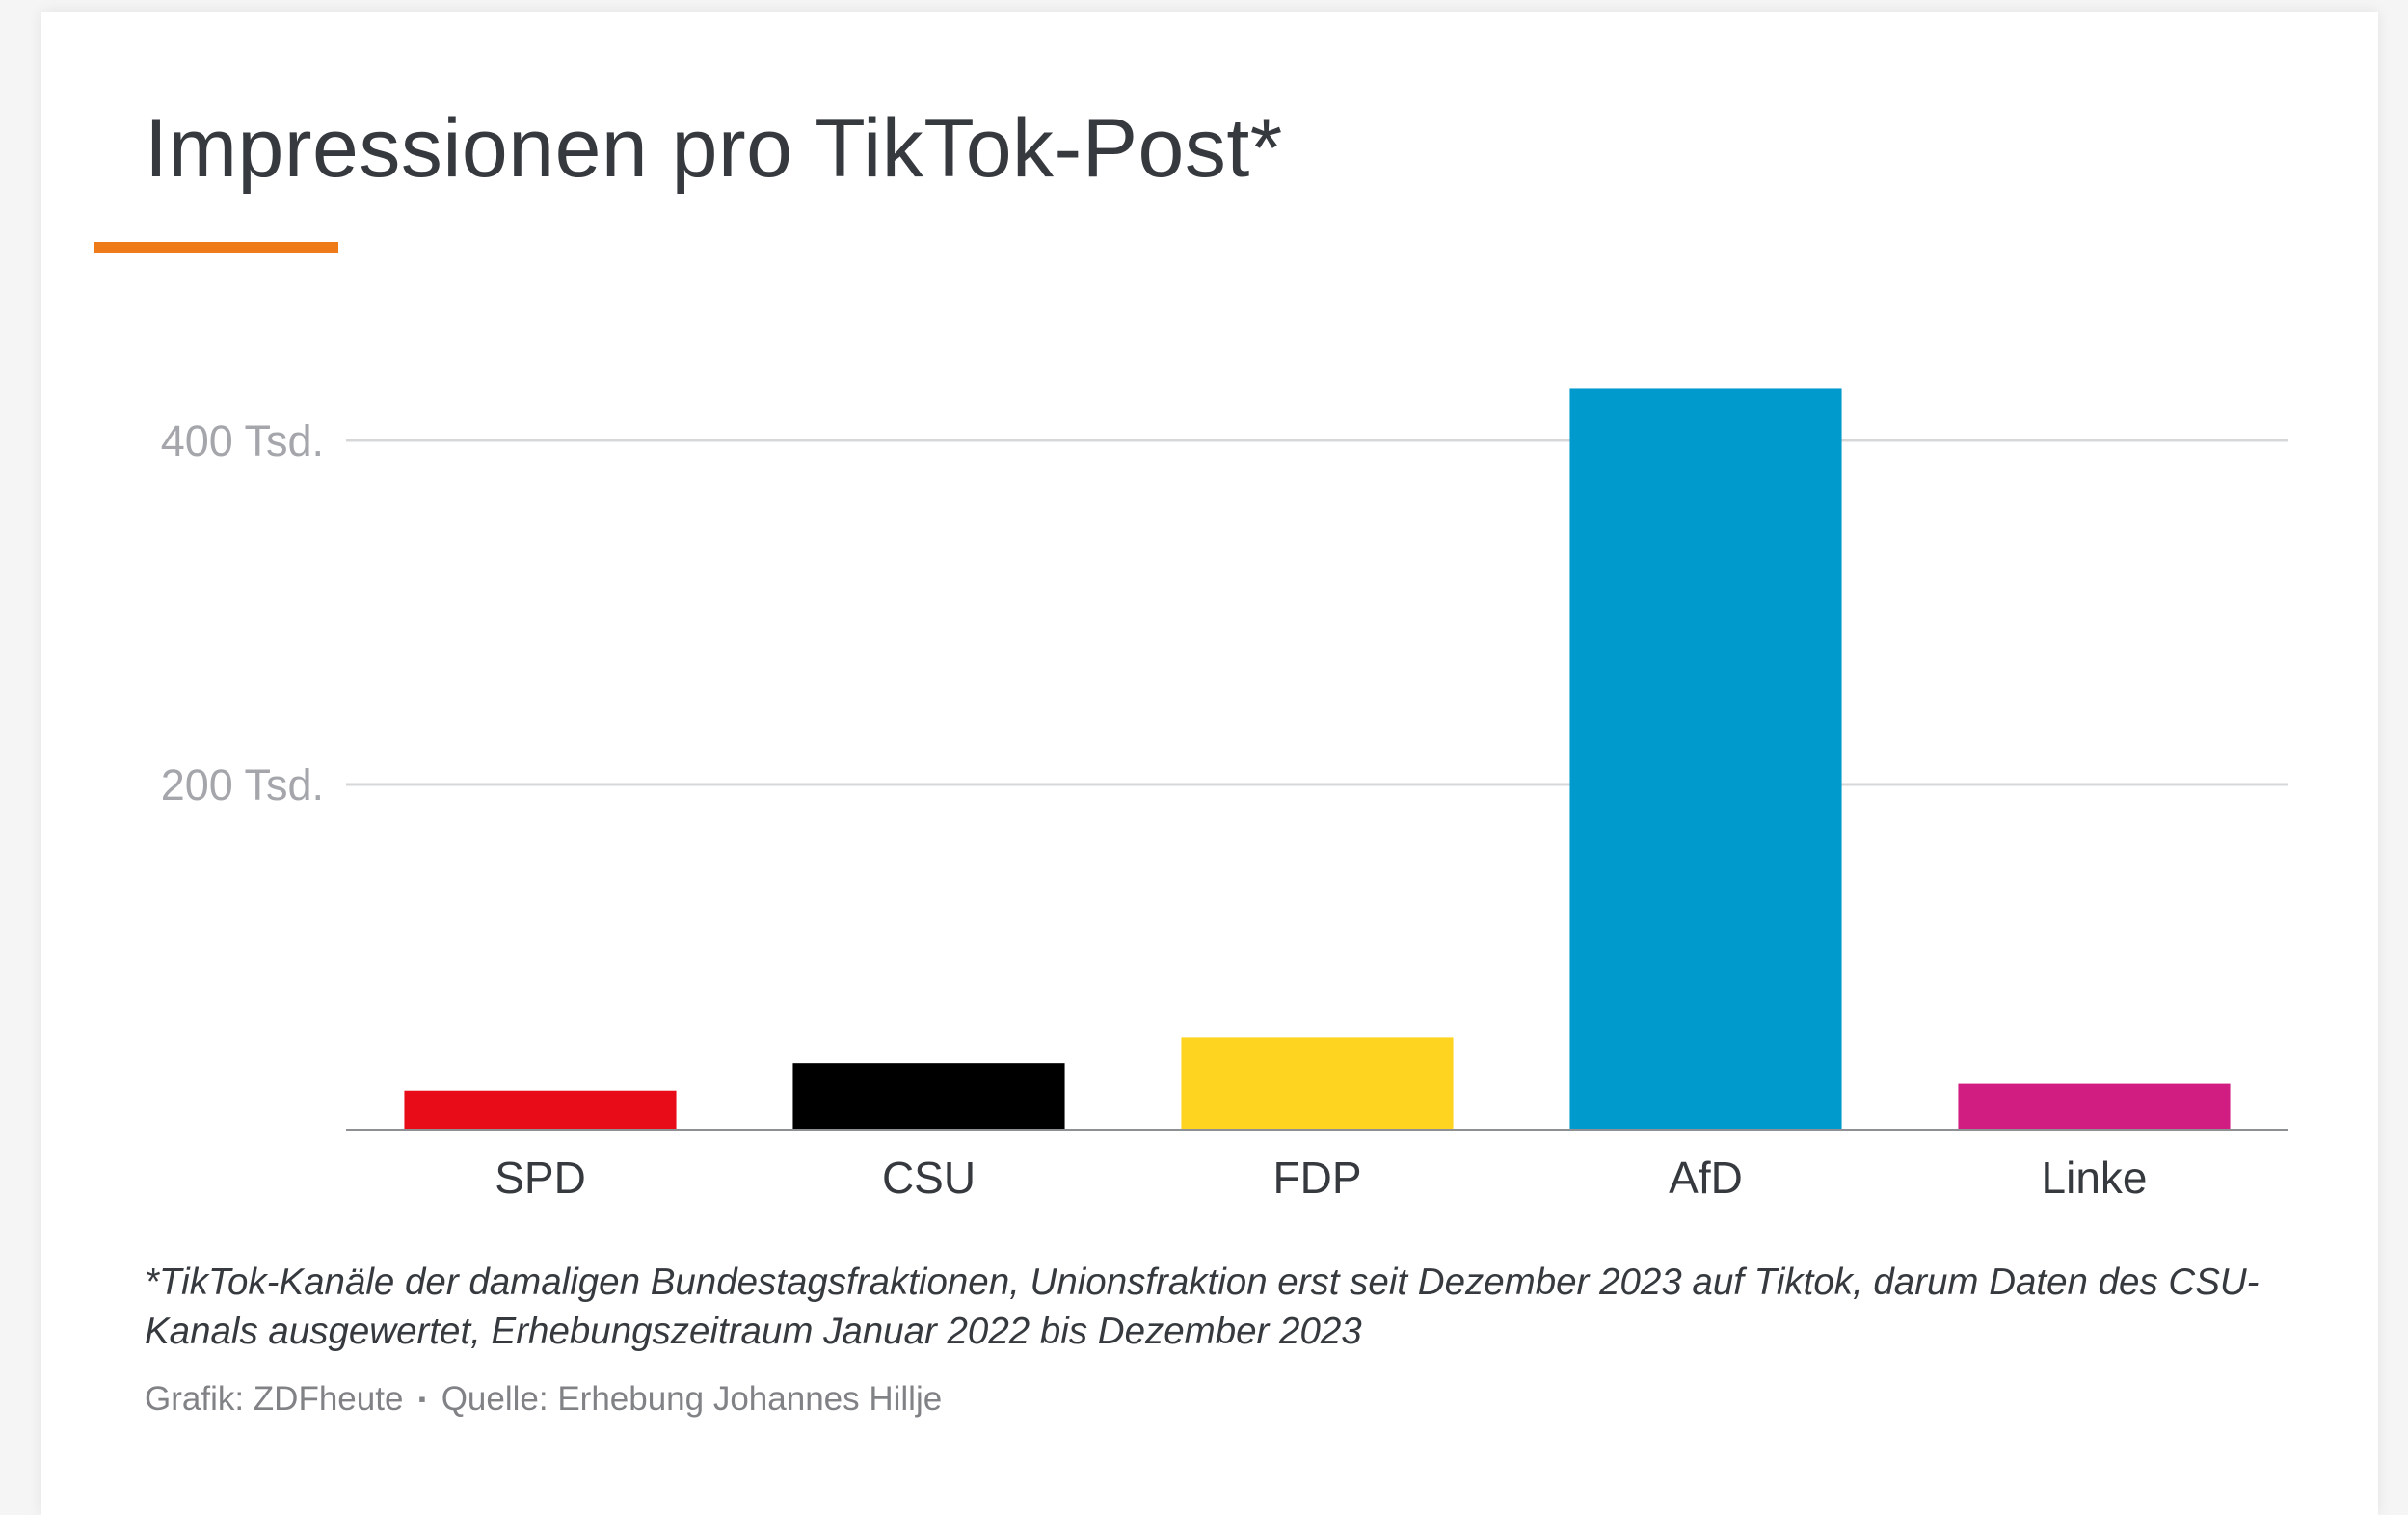 This screenshot has height=1515, width=2408. What do you see at coordinates (2094, 1106) in the screenshot?
I see `bar-linke` at bounding box center [2094, 1106].